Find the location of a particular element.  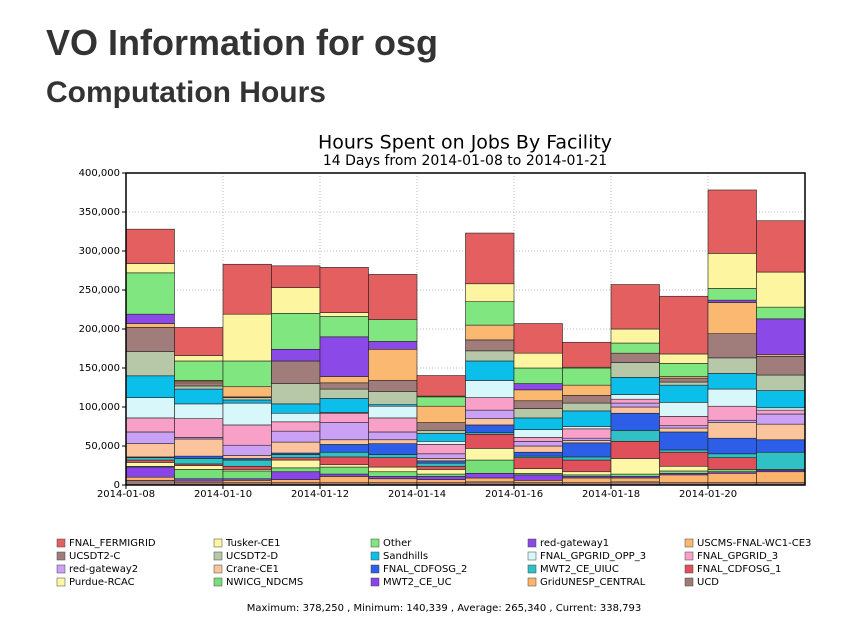

legend-label: UCSDT2-C is located at coordinates (94, 556).